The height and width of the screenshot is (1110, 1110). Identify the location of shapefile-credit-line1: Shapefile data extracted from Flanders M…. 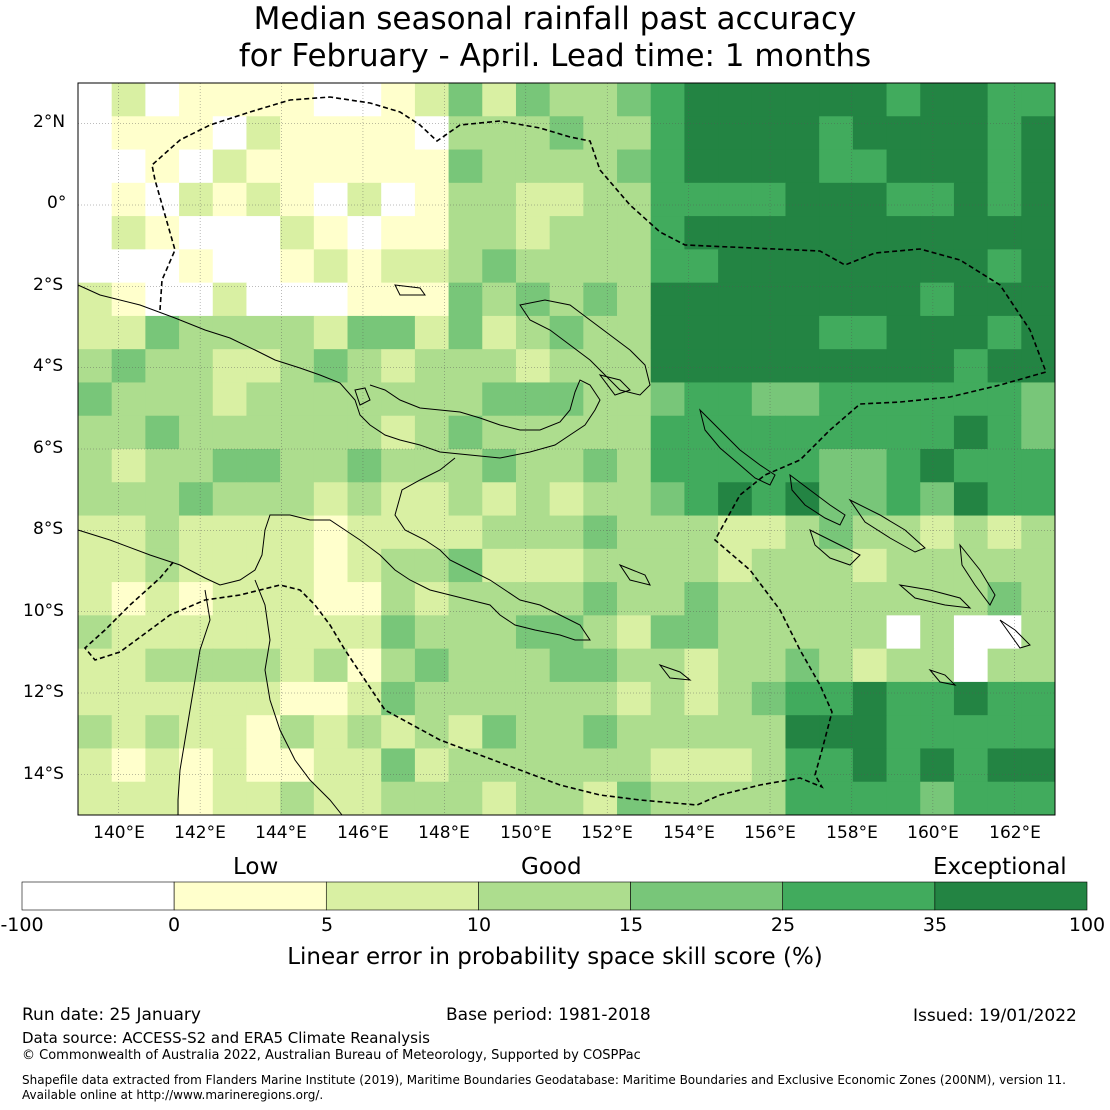
(544, 1080).